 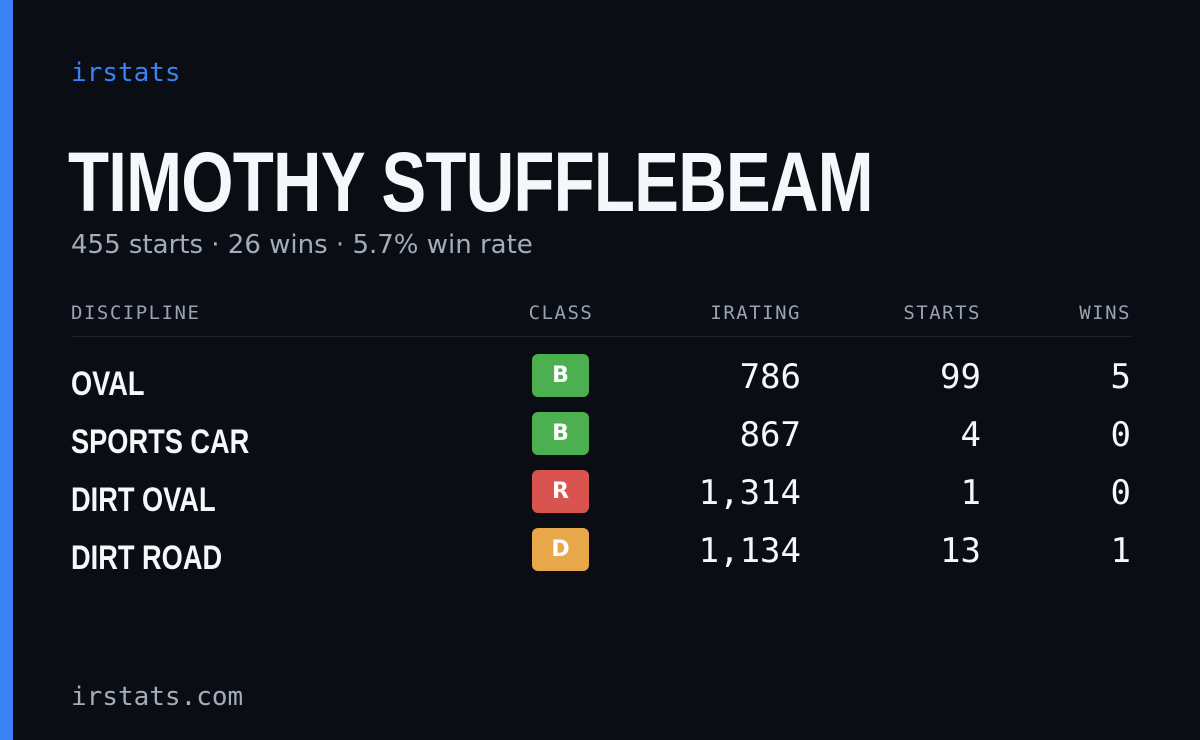 I want to click on accent-bar, so click(x=6, y=370).